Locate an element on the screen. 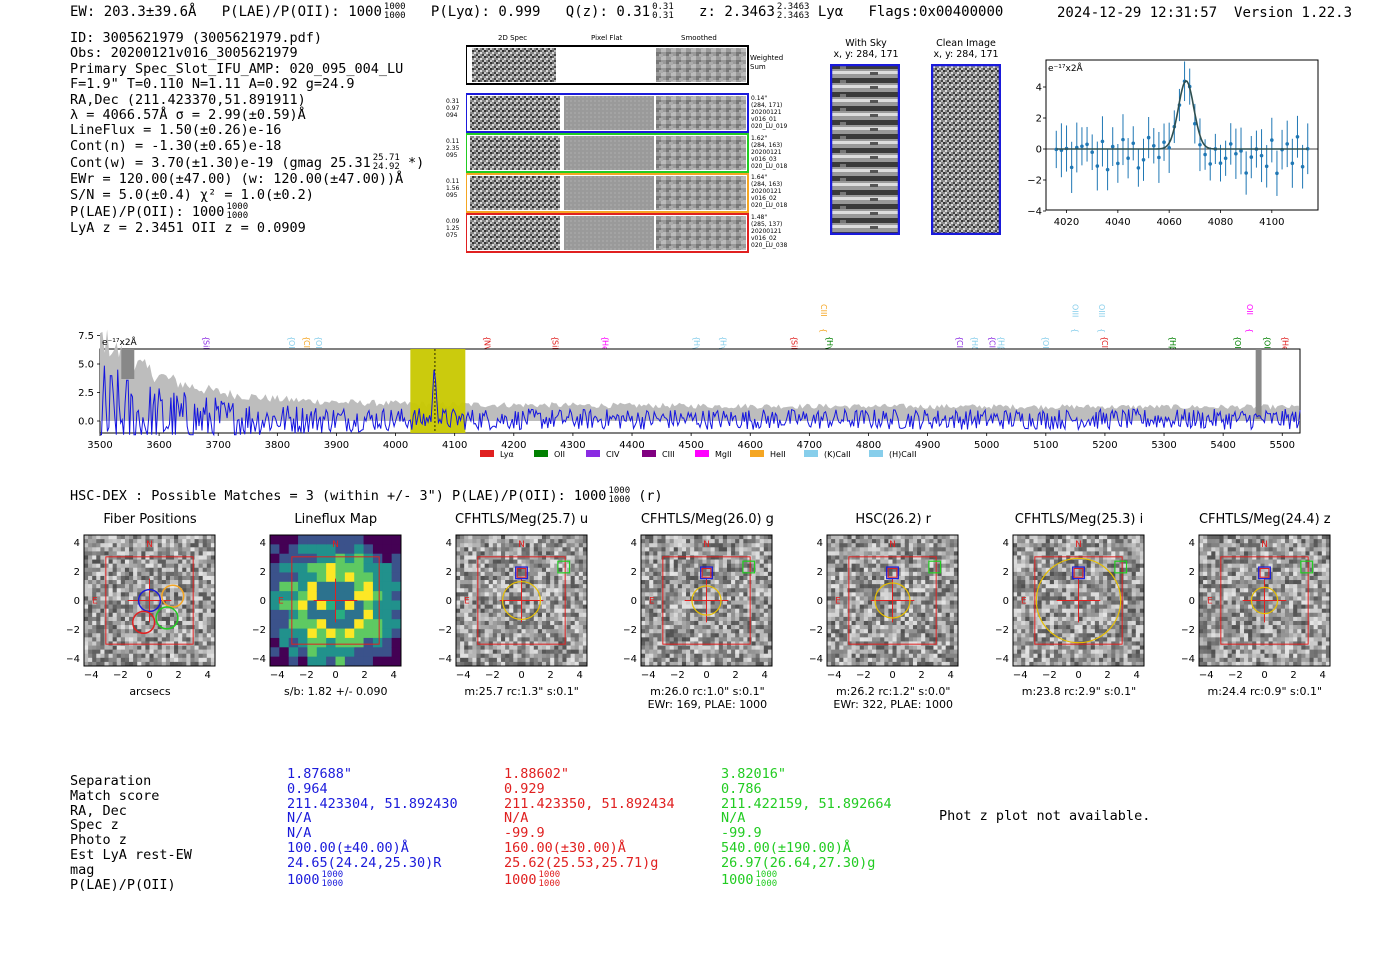 The image size is (1400, 953). legend-label: (H)CaII is located at coordinates (902, 454).